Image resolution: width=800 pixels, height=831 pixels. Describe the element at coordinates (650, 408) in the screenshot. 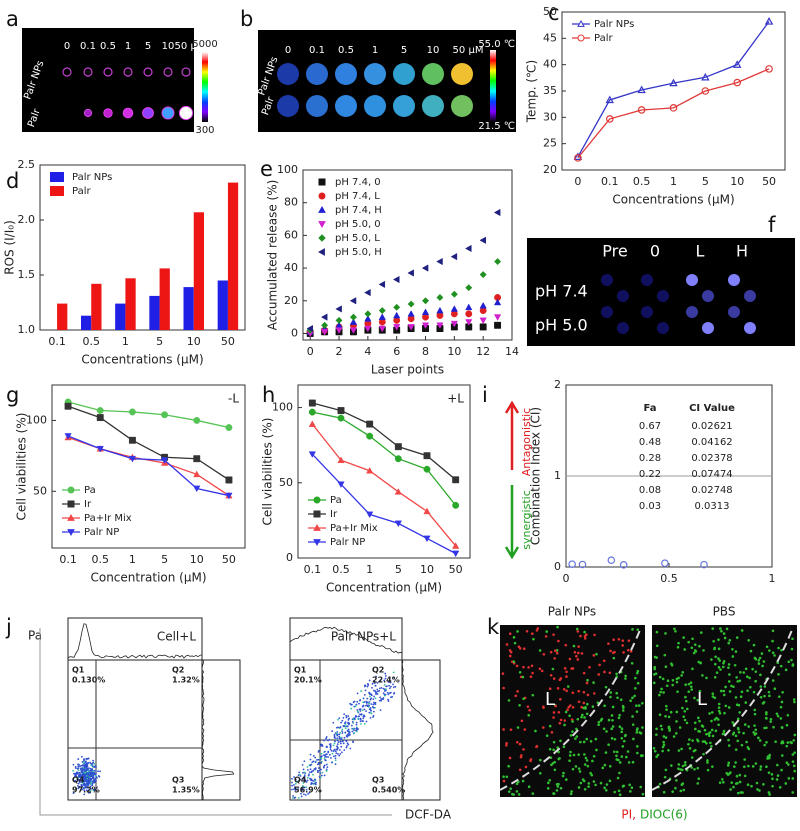

I see `table-header: Fa` at that location.